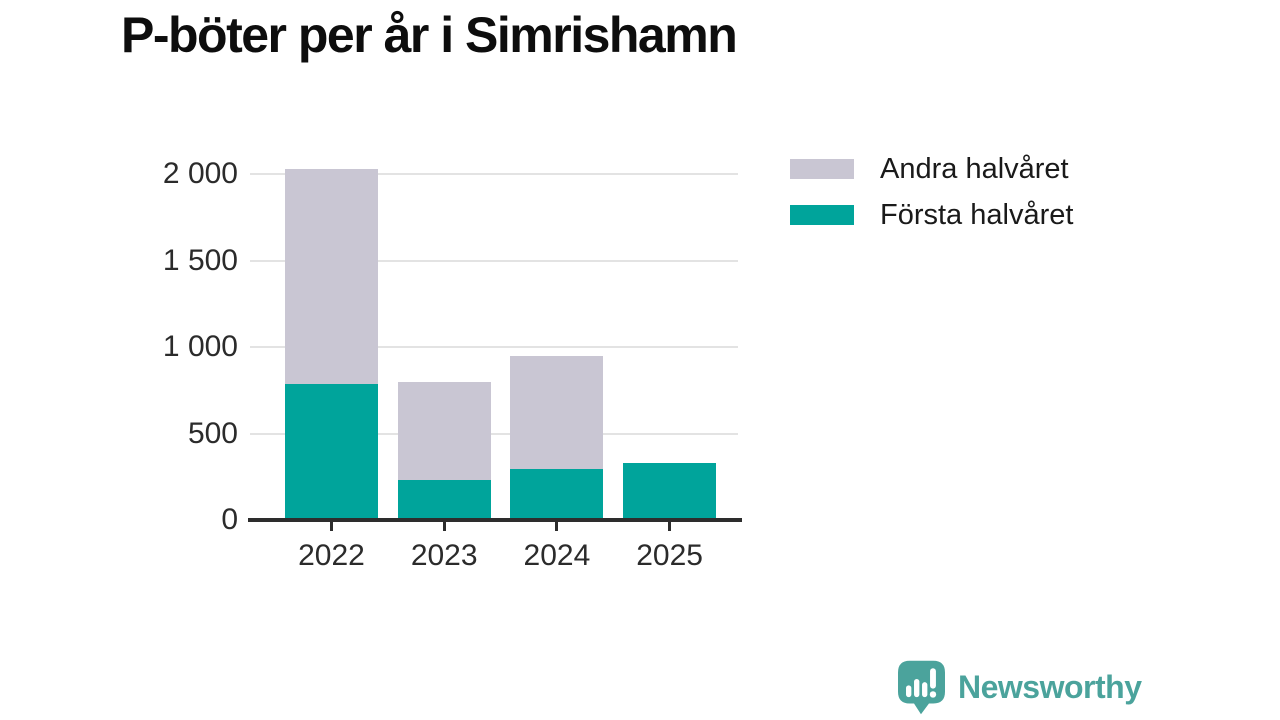 Image resolution: width=1280 pixels, height=720 pixels. Describe the element at coordinates (1050, 687) in the screenshot. I see `brand-wordmark: Newsworthy` at that location.